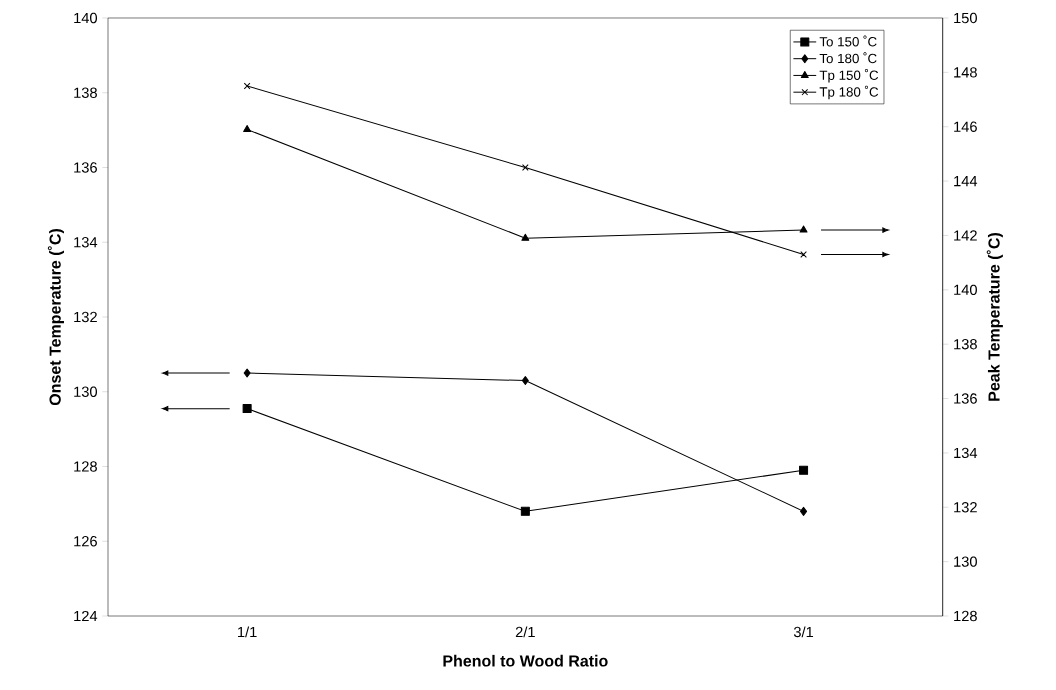 This screenshot has width=1056, height=690. Describe the element at coordinates (849, 76) in the screenshot. I see `legend-label: Tp 150 ˚C` at that location.